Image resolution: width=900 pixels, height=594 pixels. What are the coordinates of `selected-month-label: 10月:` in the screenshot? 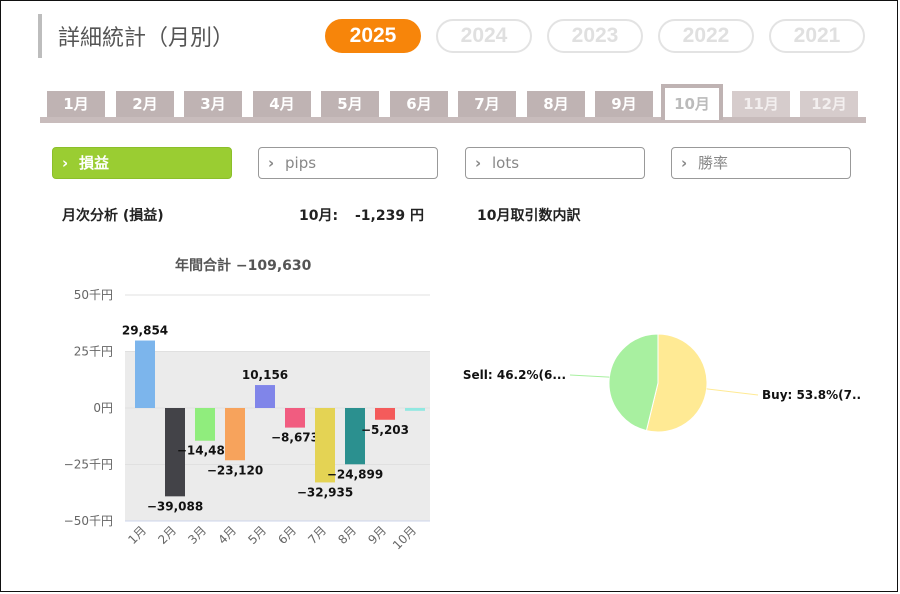 It's located at (319, 216).